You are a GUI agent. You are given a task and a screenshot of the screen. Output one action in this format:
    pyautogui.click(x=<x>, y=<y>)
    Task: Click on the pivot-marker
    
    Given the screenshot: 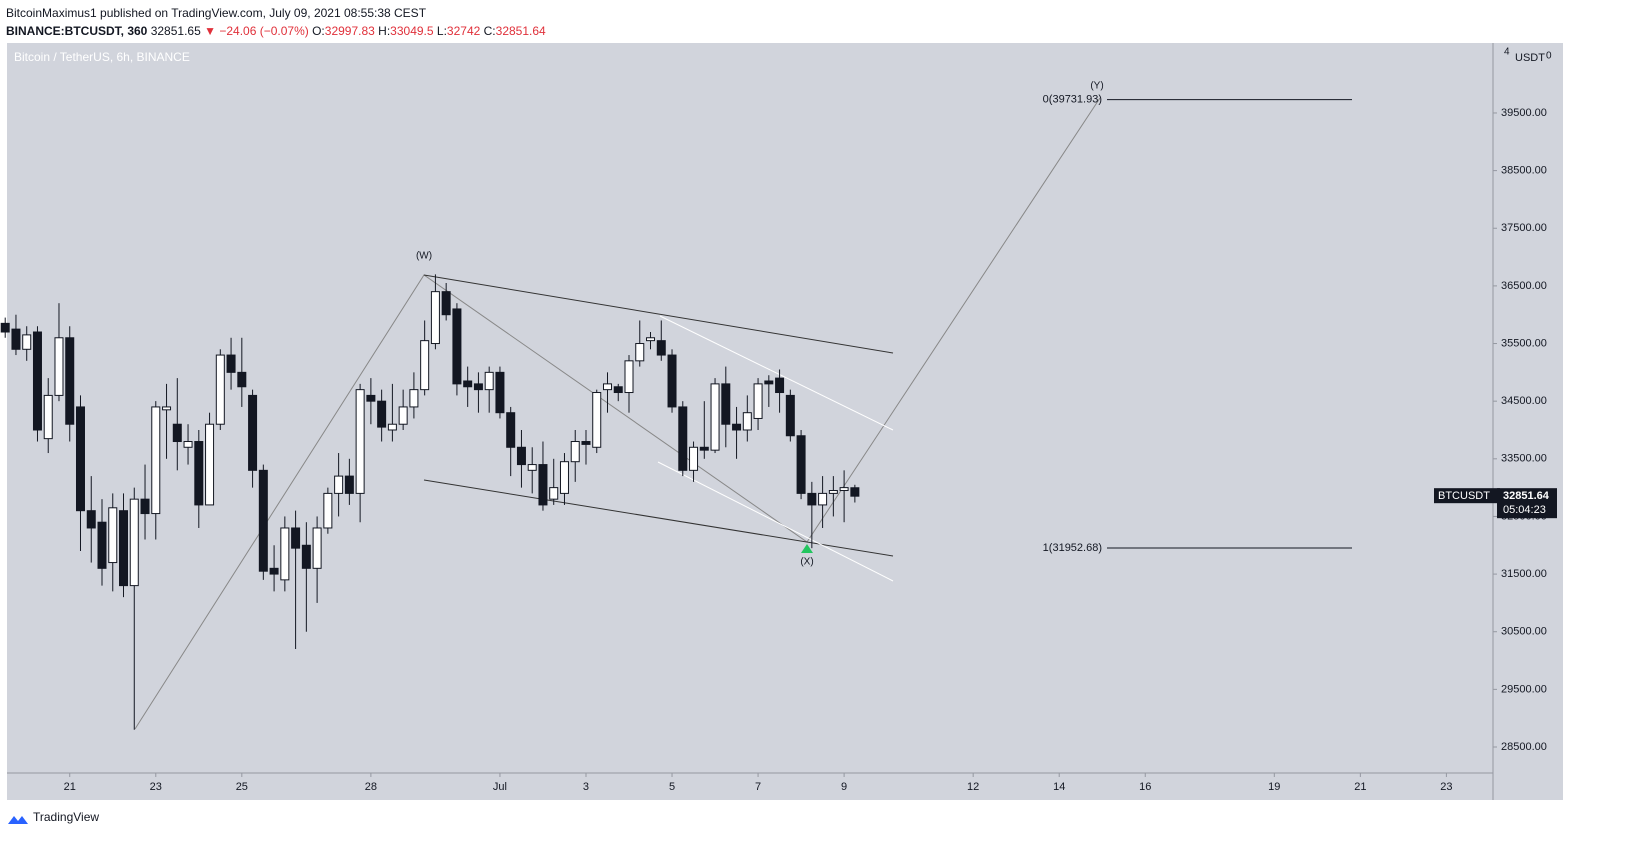 What is the action you would take?
    pyautogui.click(x=807, y=548)
    